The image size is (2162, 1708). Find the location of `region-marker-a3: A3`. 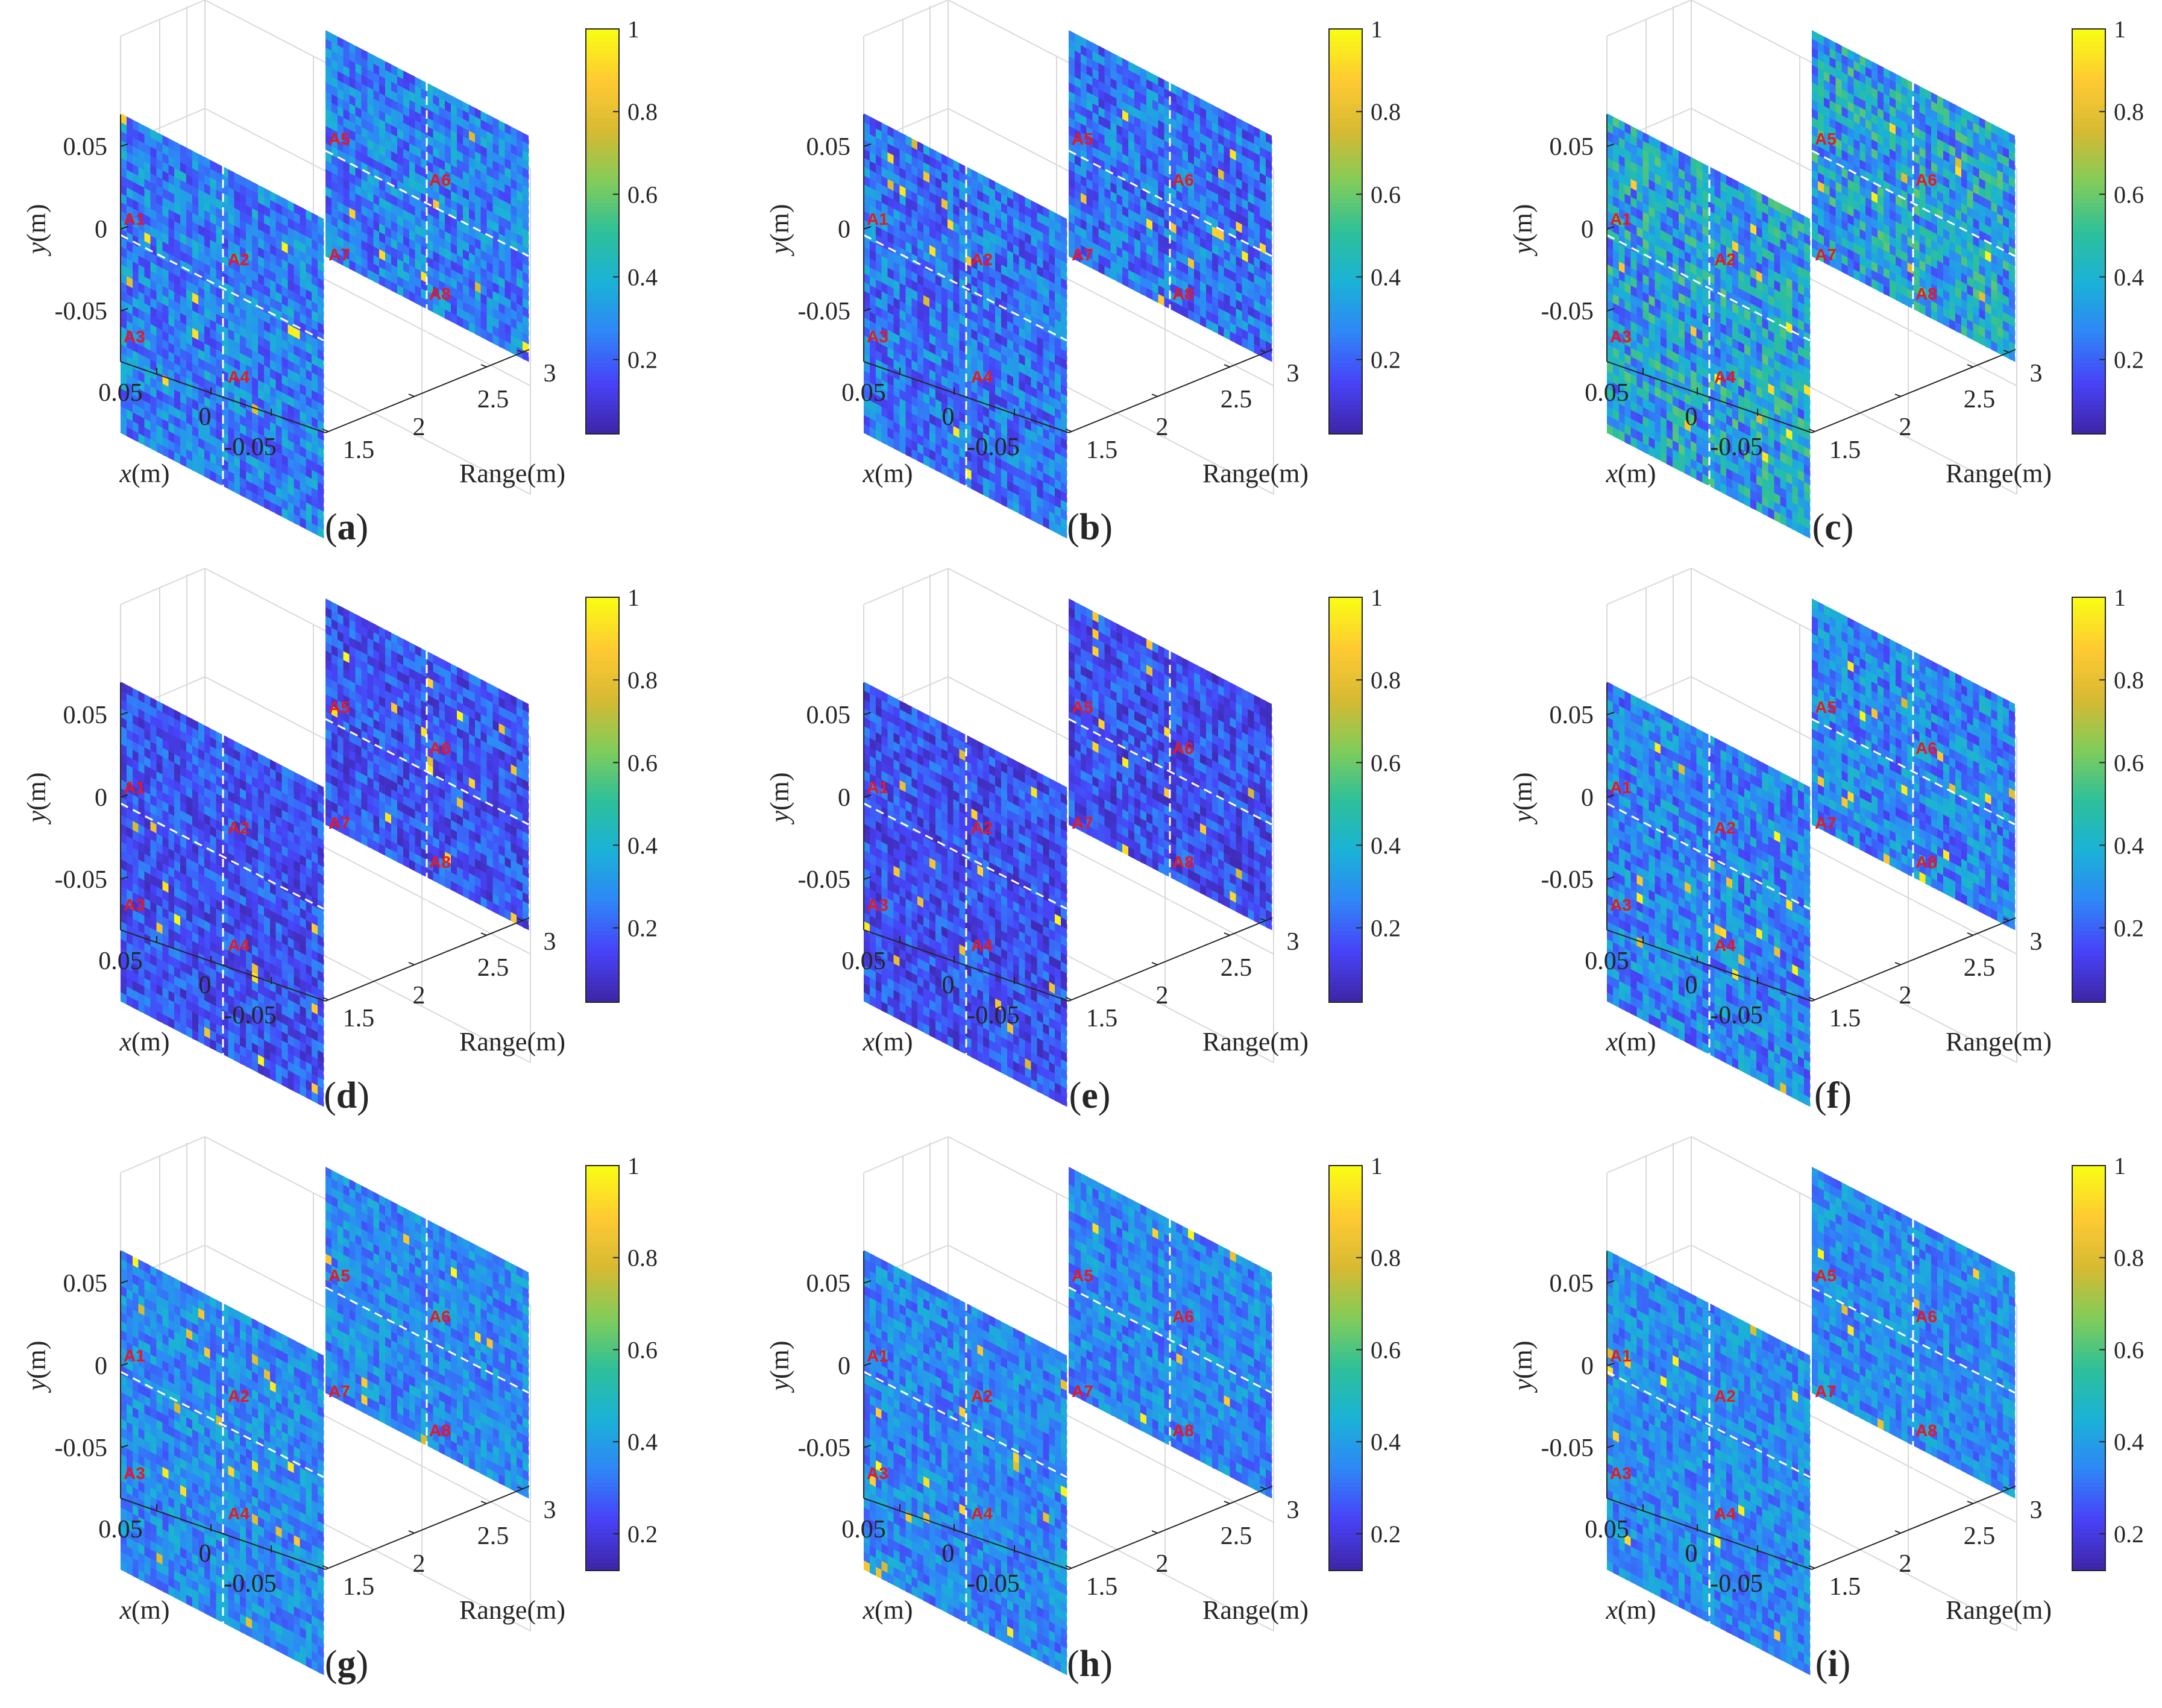

region-marker-a3: A3 is located at coordinates (877, 337).